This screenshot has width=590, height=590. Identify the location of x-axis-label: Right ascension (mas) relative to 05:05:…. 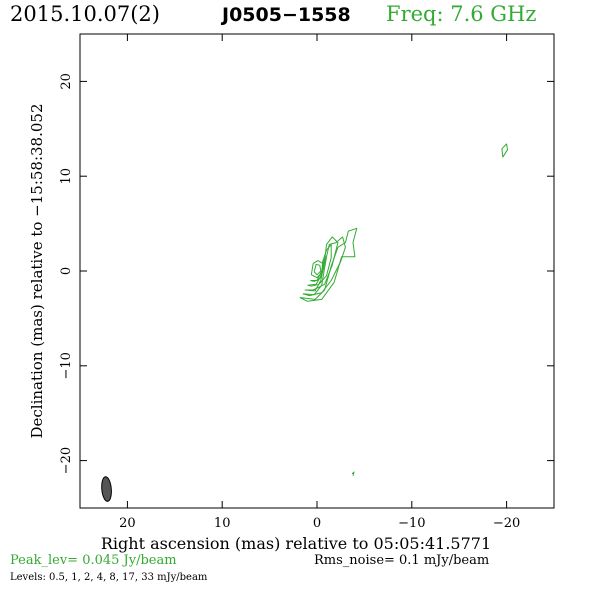
(296, 543).